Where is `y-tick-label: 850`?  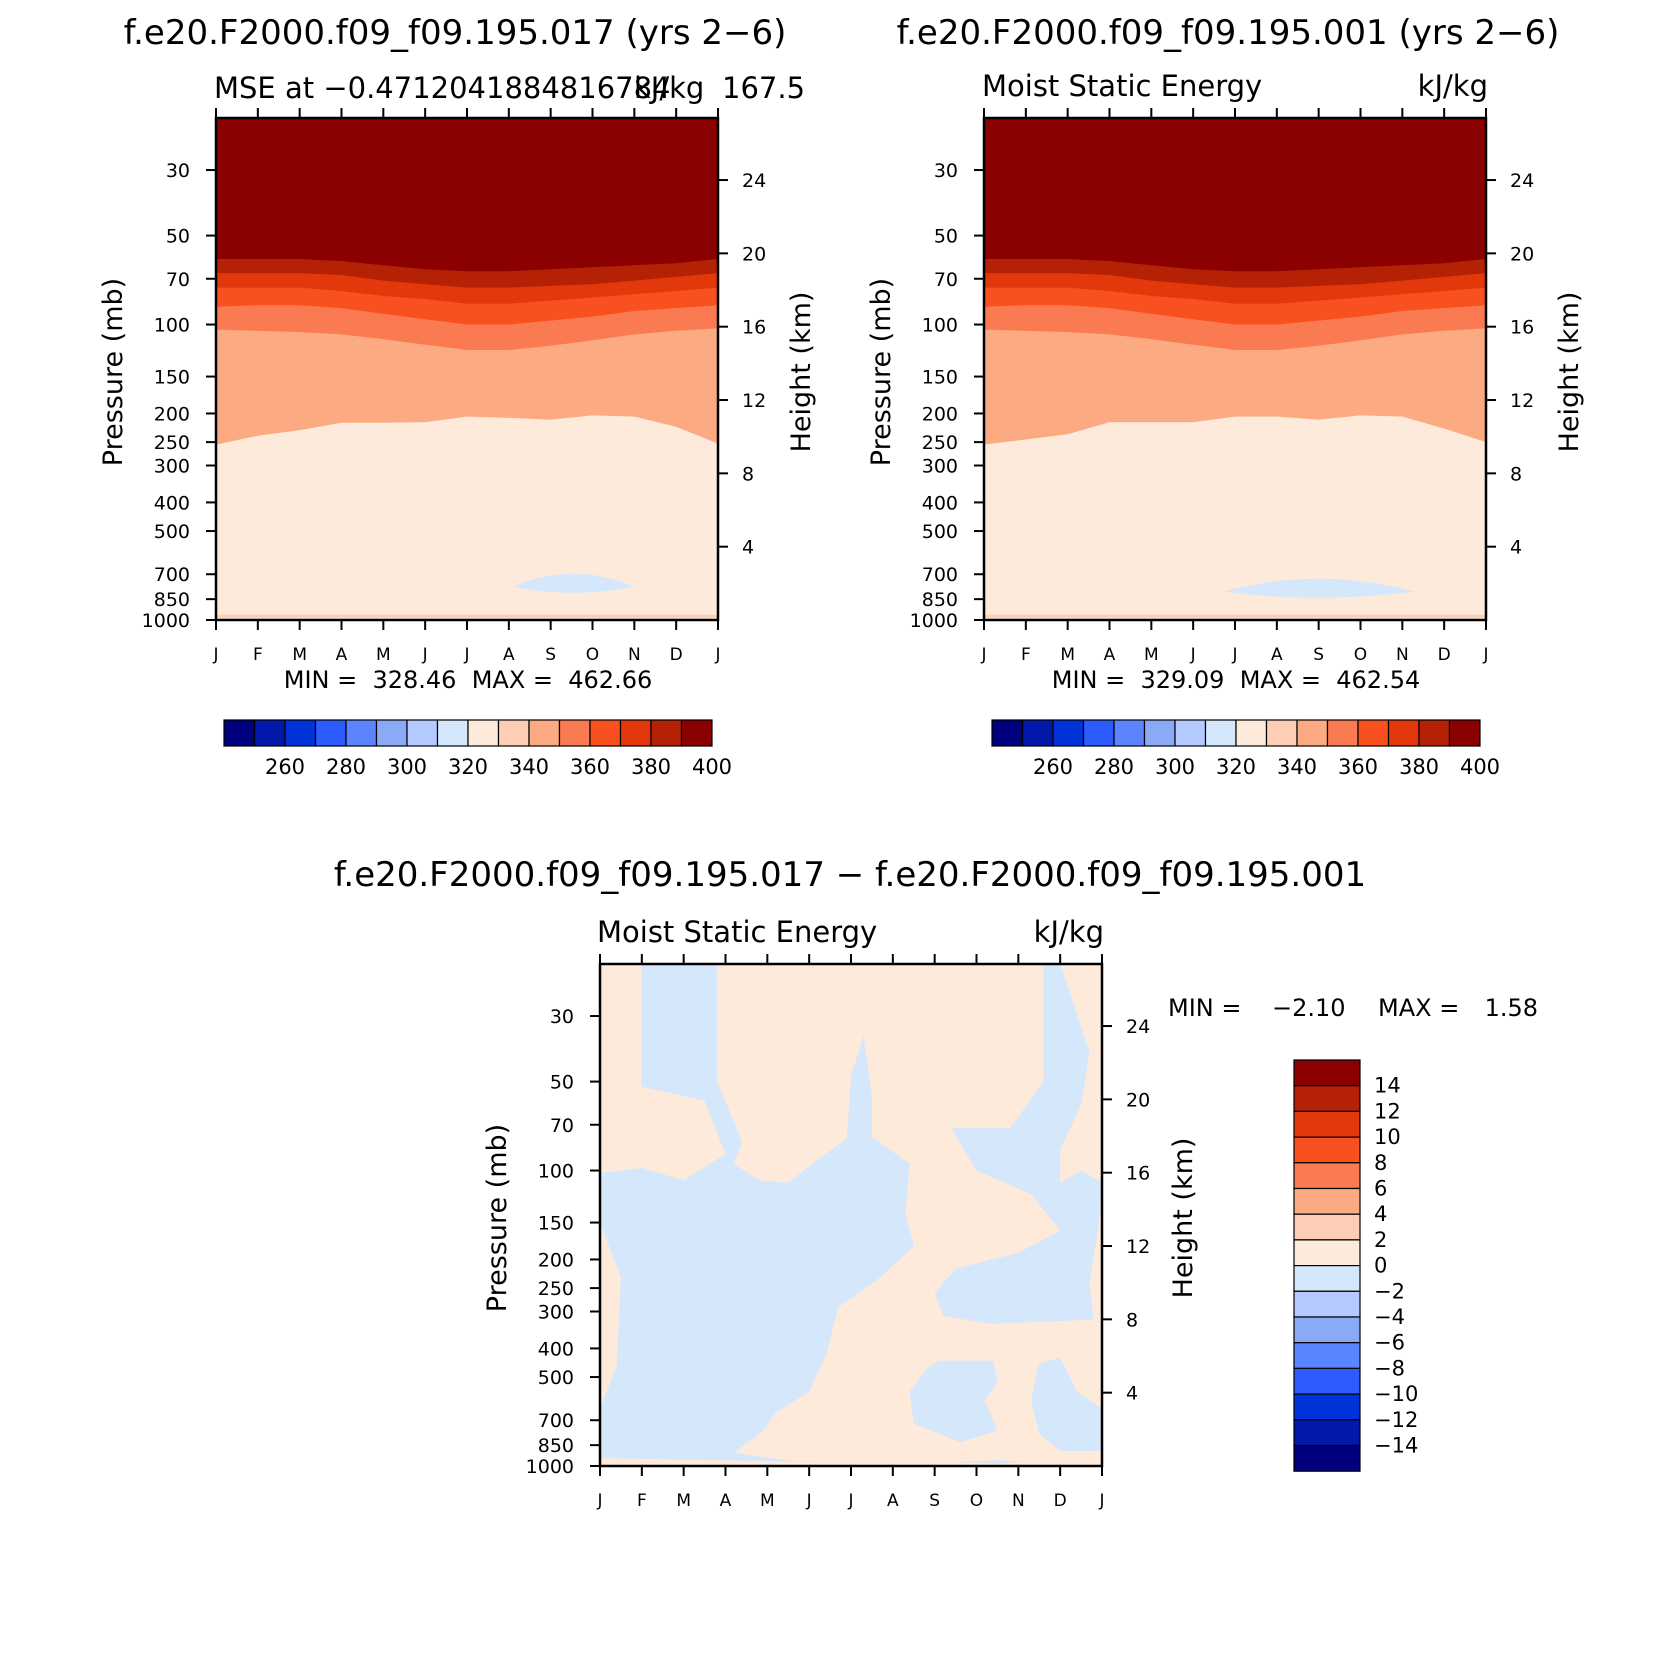 y-tick-label: 850 is located at coordinates (172, 600).